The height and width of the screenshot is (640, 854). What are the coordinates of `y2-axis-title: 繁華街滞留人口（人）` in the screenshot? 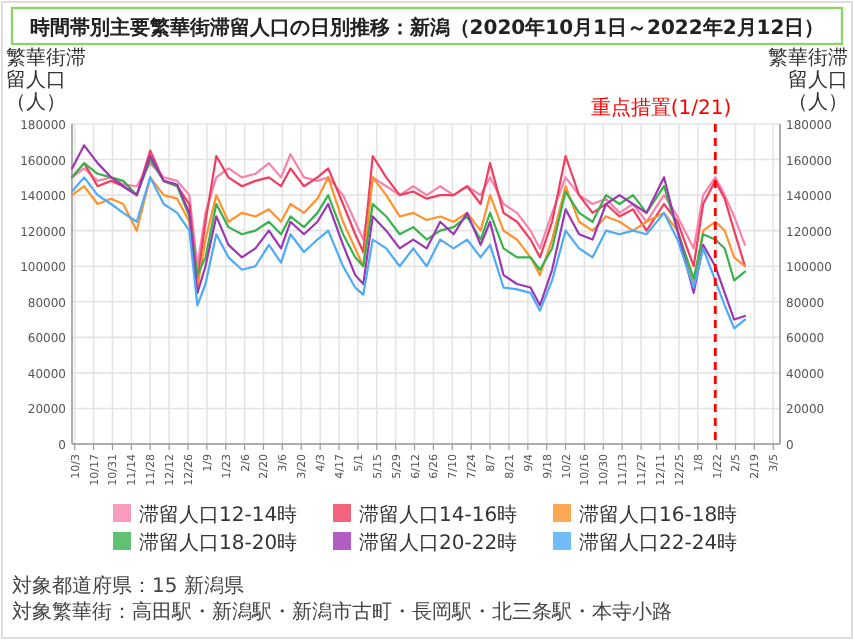 It's located at (807, 81).